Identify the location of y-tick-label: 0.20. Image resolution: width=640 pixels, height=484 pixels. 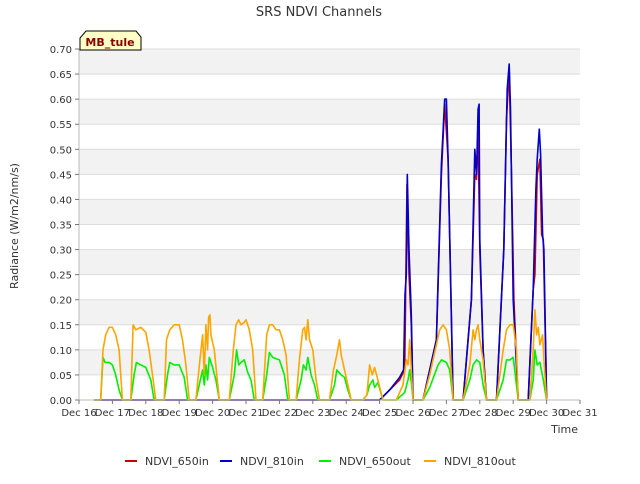
(61, 301).